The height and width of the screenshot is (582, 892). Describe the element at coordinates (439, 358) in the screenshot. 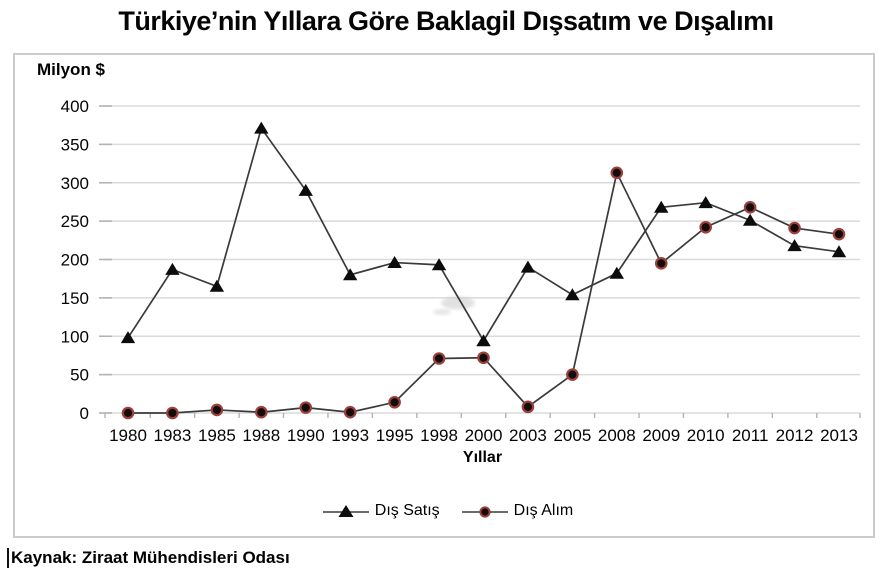

I see `marker-d-al-m-1998` at that location.